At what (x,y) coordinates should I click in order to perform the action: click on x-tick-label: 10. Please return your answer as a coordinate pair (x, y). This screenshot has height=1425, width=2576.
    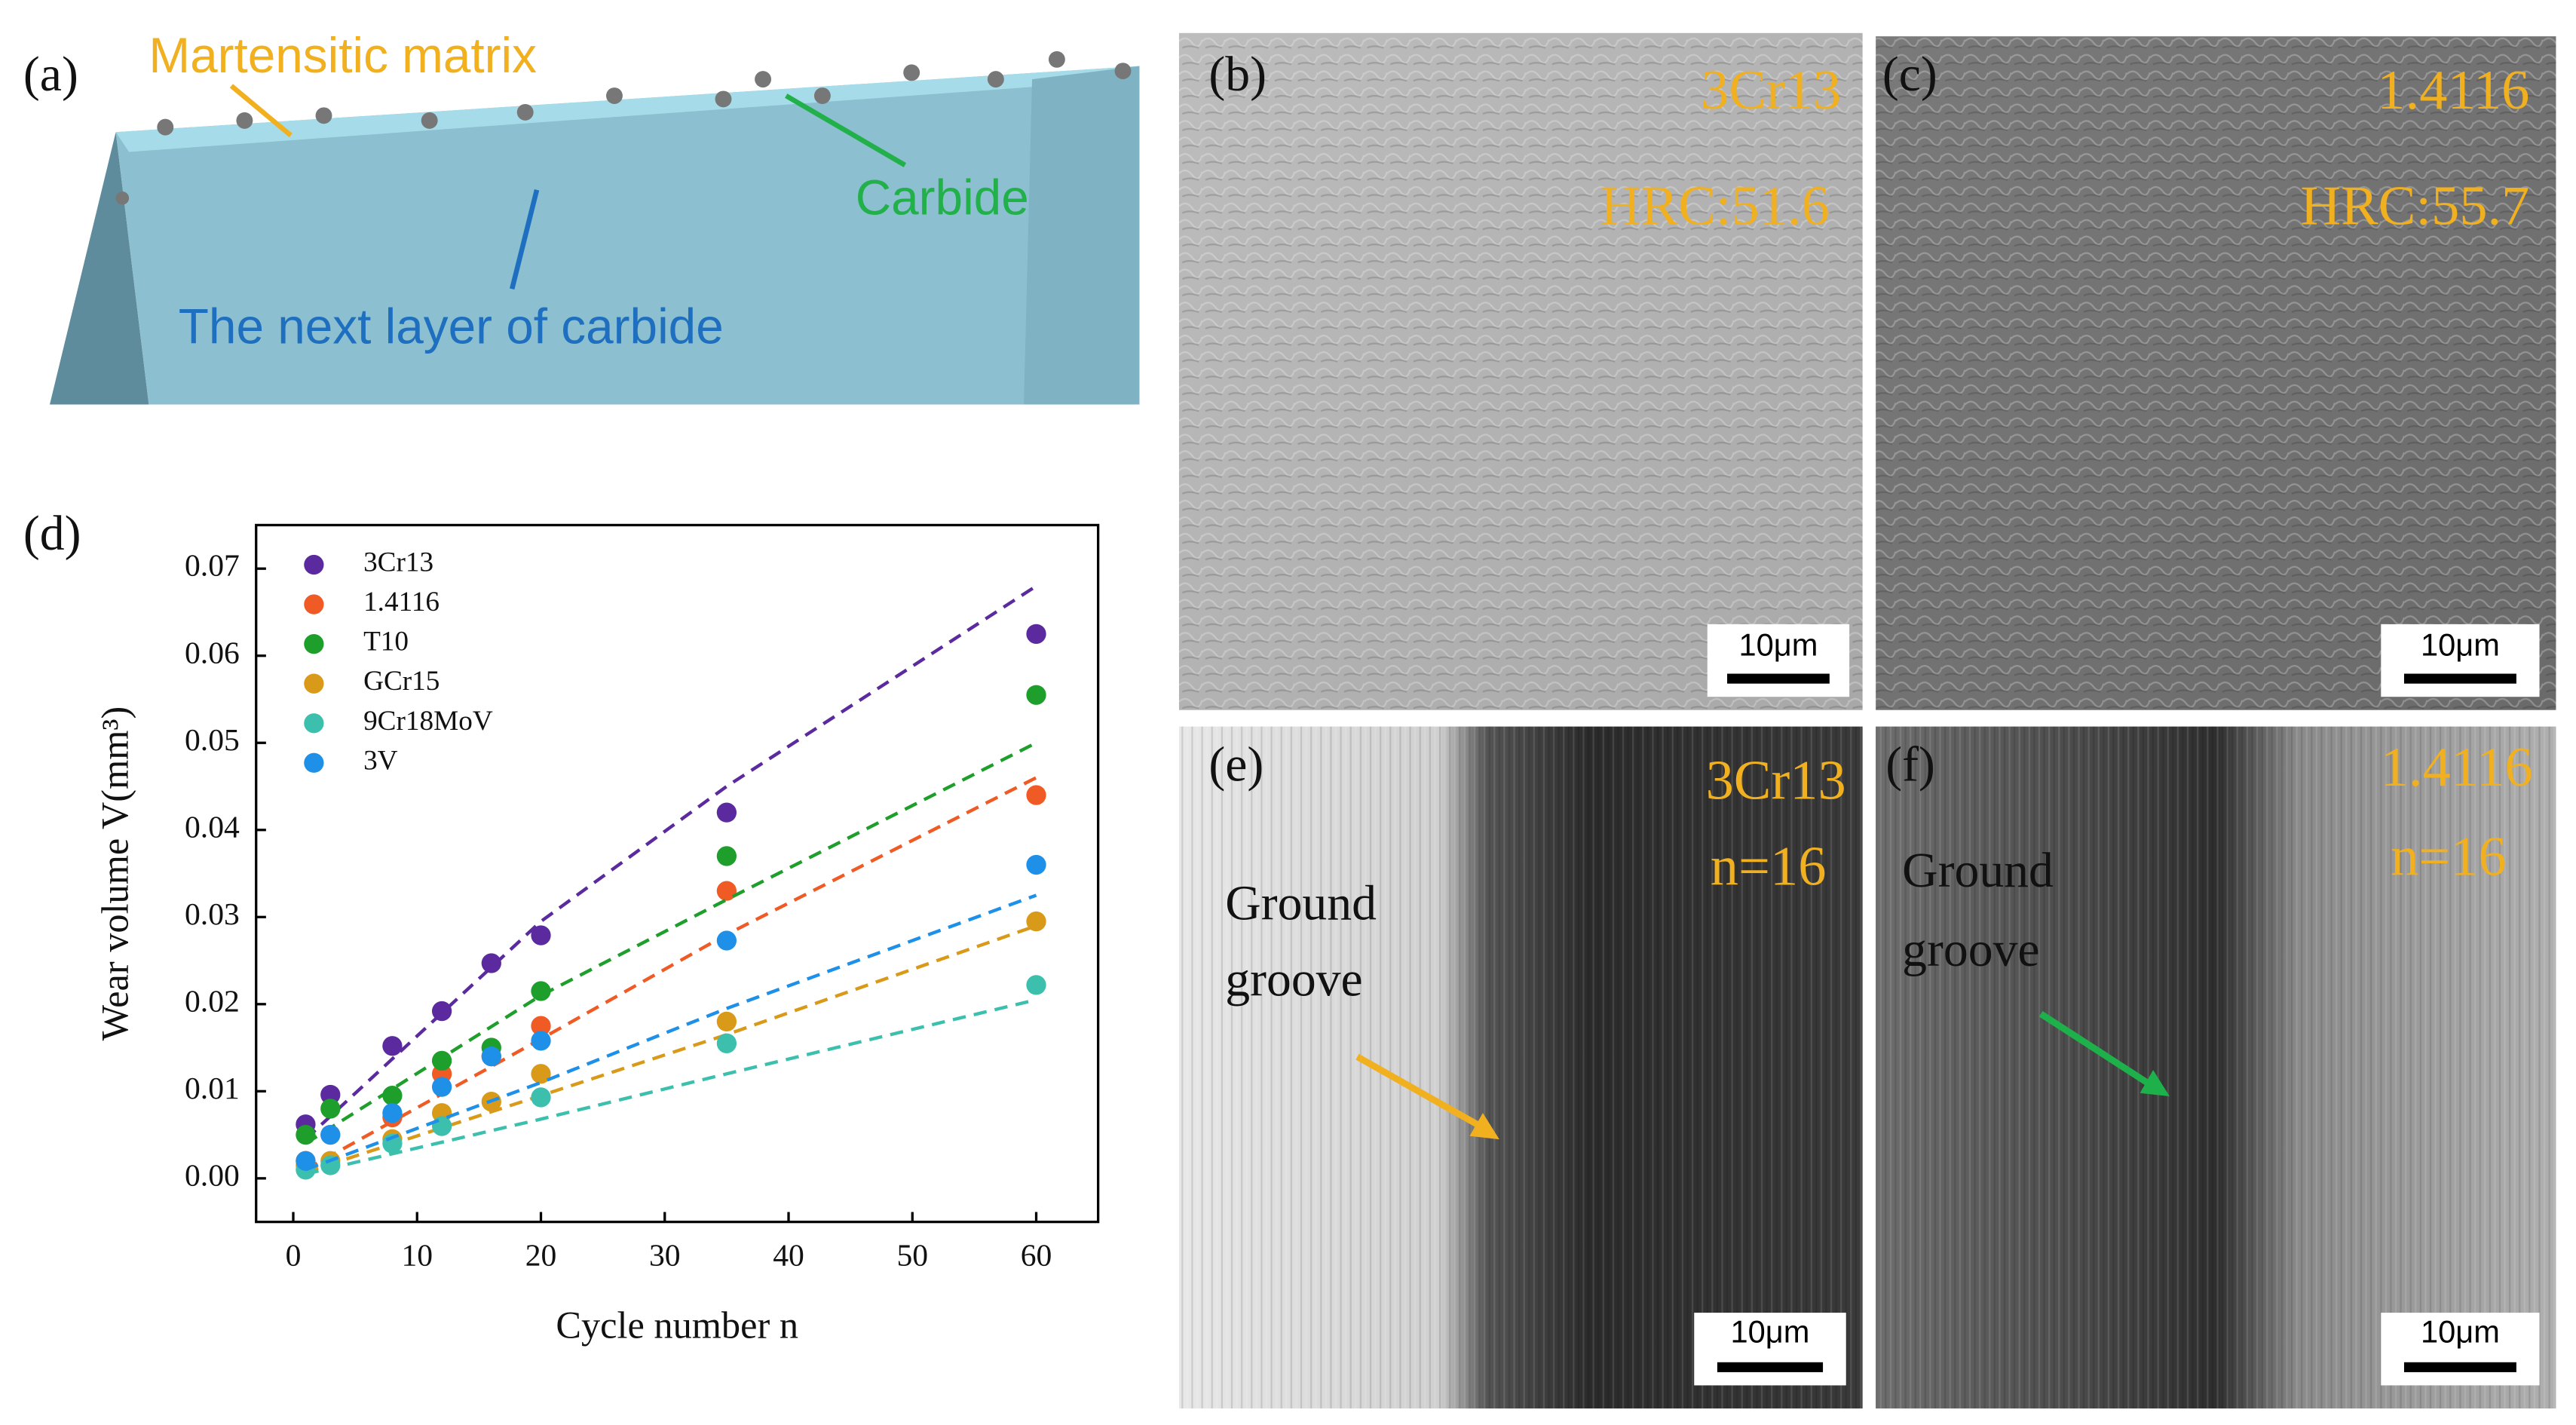
    Looking at the image, I should click on (417, 1255).